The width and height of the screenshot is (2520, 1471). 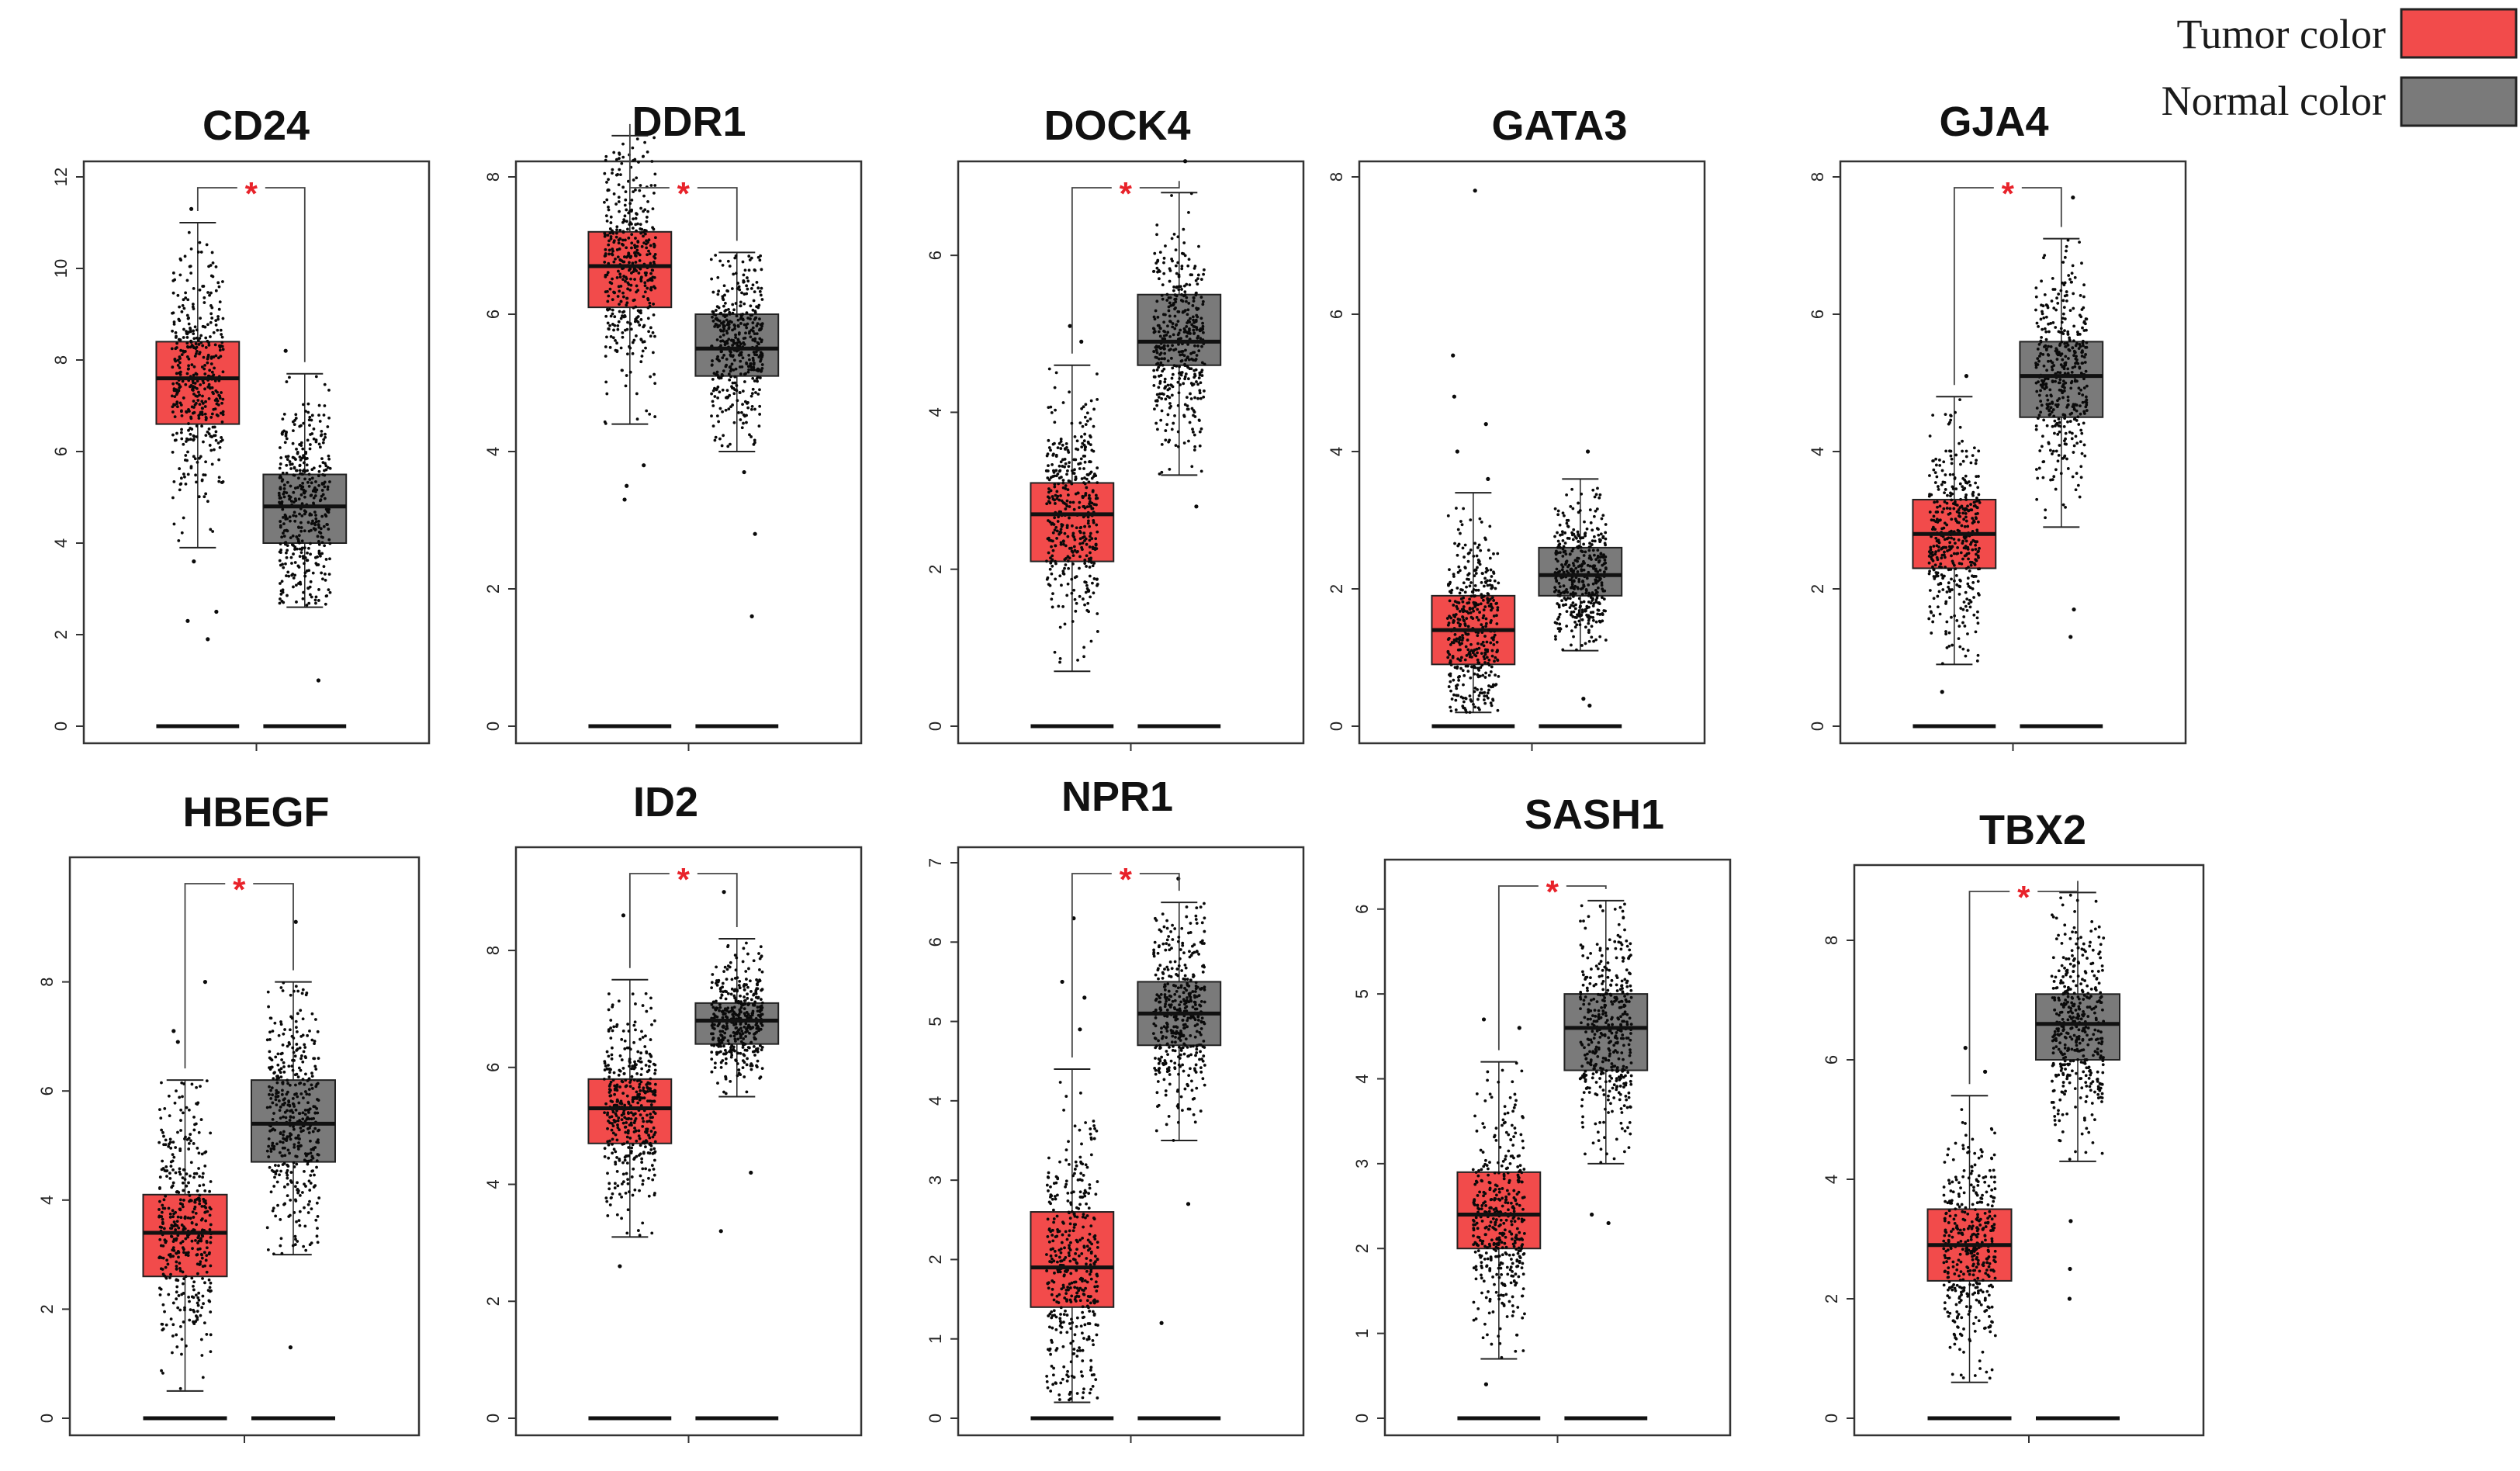 What do you see at coordinates (2013, 452) in the screenshot?
I see `plot-frame` at bounding box center [2013, 452].